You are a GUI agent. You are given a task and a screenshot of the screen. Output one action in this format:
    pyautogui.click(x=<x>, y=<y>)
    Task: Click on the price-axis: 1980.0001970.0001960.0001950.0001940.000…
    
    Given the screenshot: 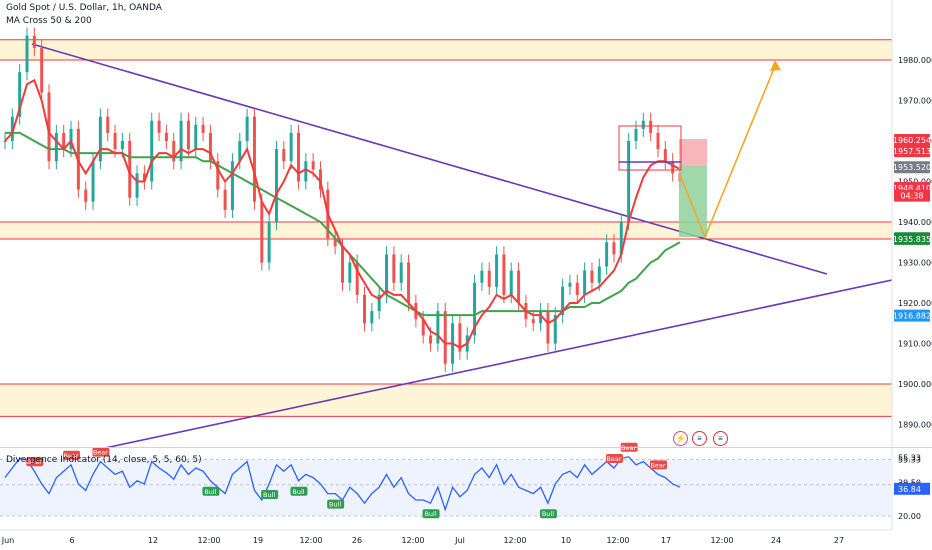 What is the action you would take?
    pyautogui.click(x=911, y=265)
    